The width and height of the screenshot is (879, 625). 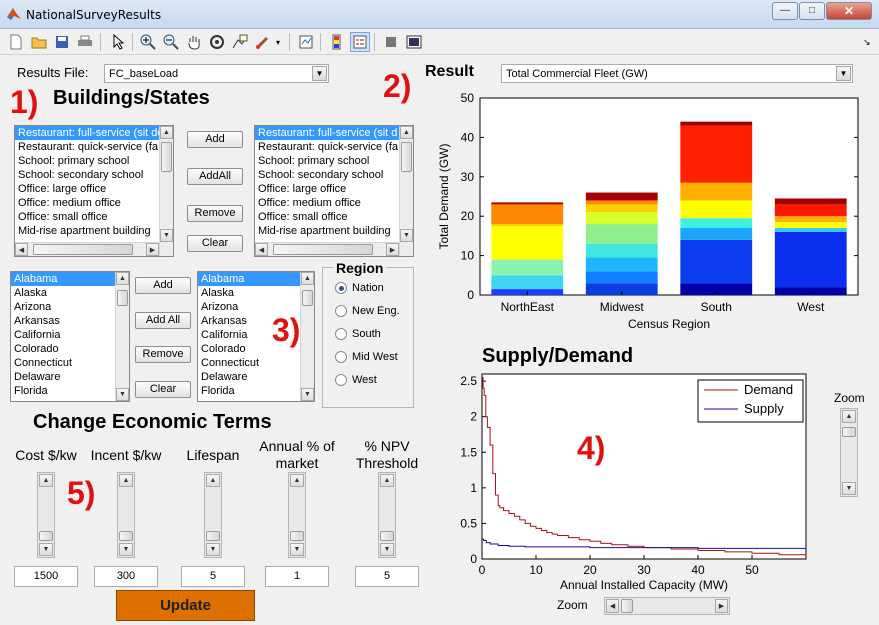 What do you see at coordinates (867, 42) in the screenshot?
I see `dock-arrow-icon: ↘` at bounding box center [867, 42].